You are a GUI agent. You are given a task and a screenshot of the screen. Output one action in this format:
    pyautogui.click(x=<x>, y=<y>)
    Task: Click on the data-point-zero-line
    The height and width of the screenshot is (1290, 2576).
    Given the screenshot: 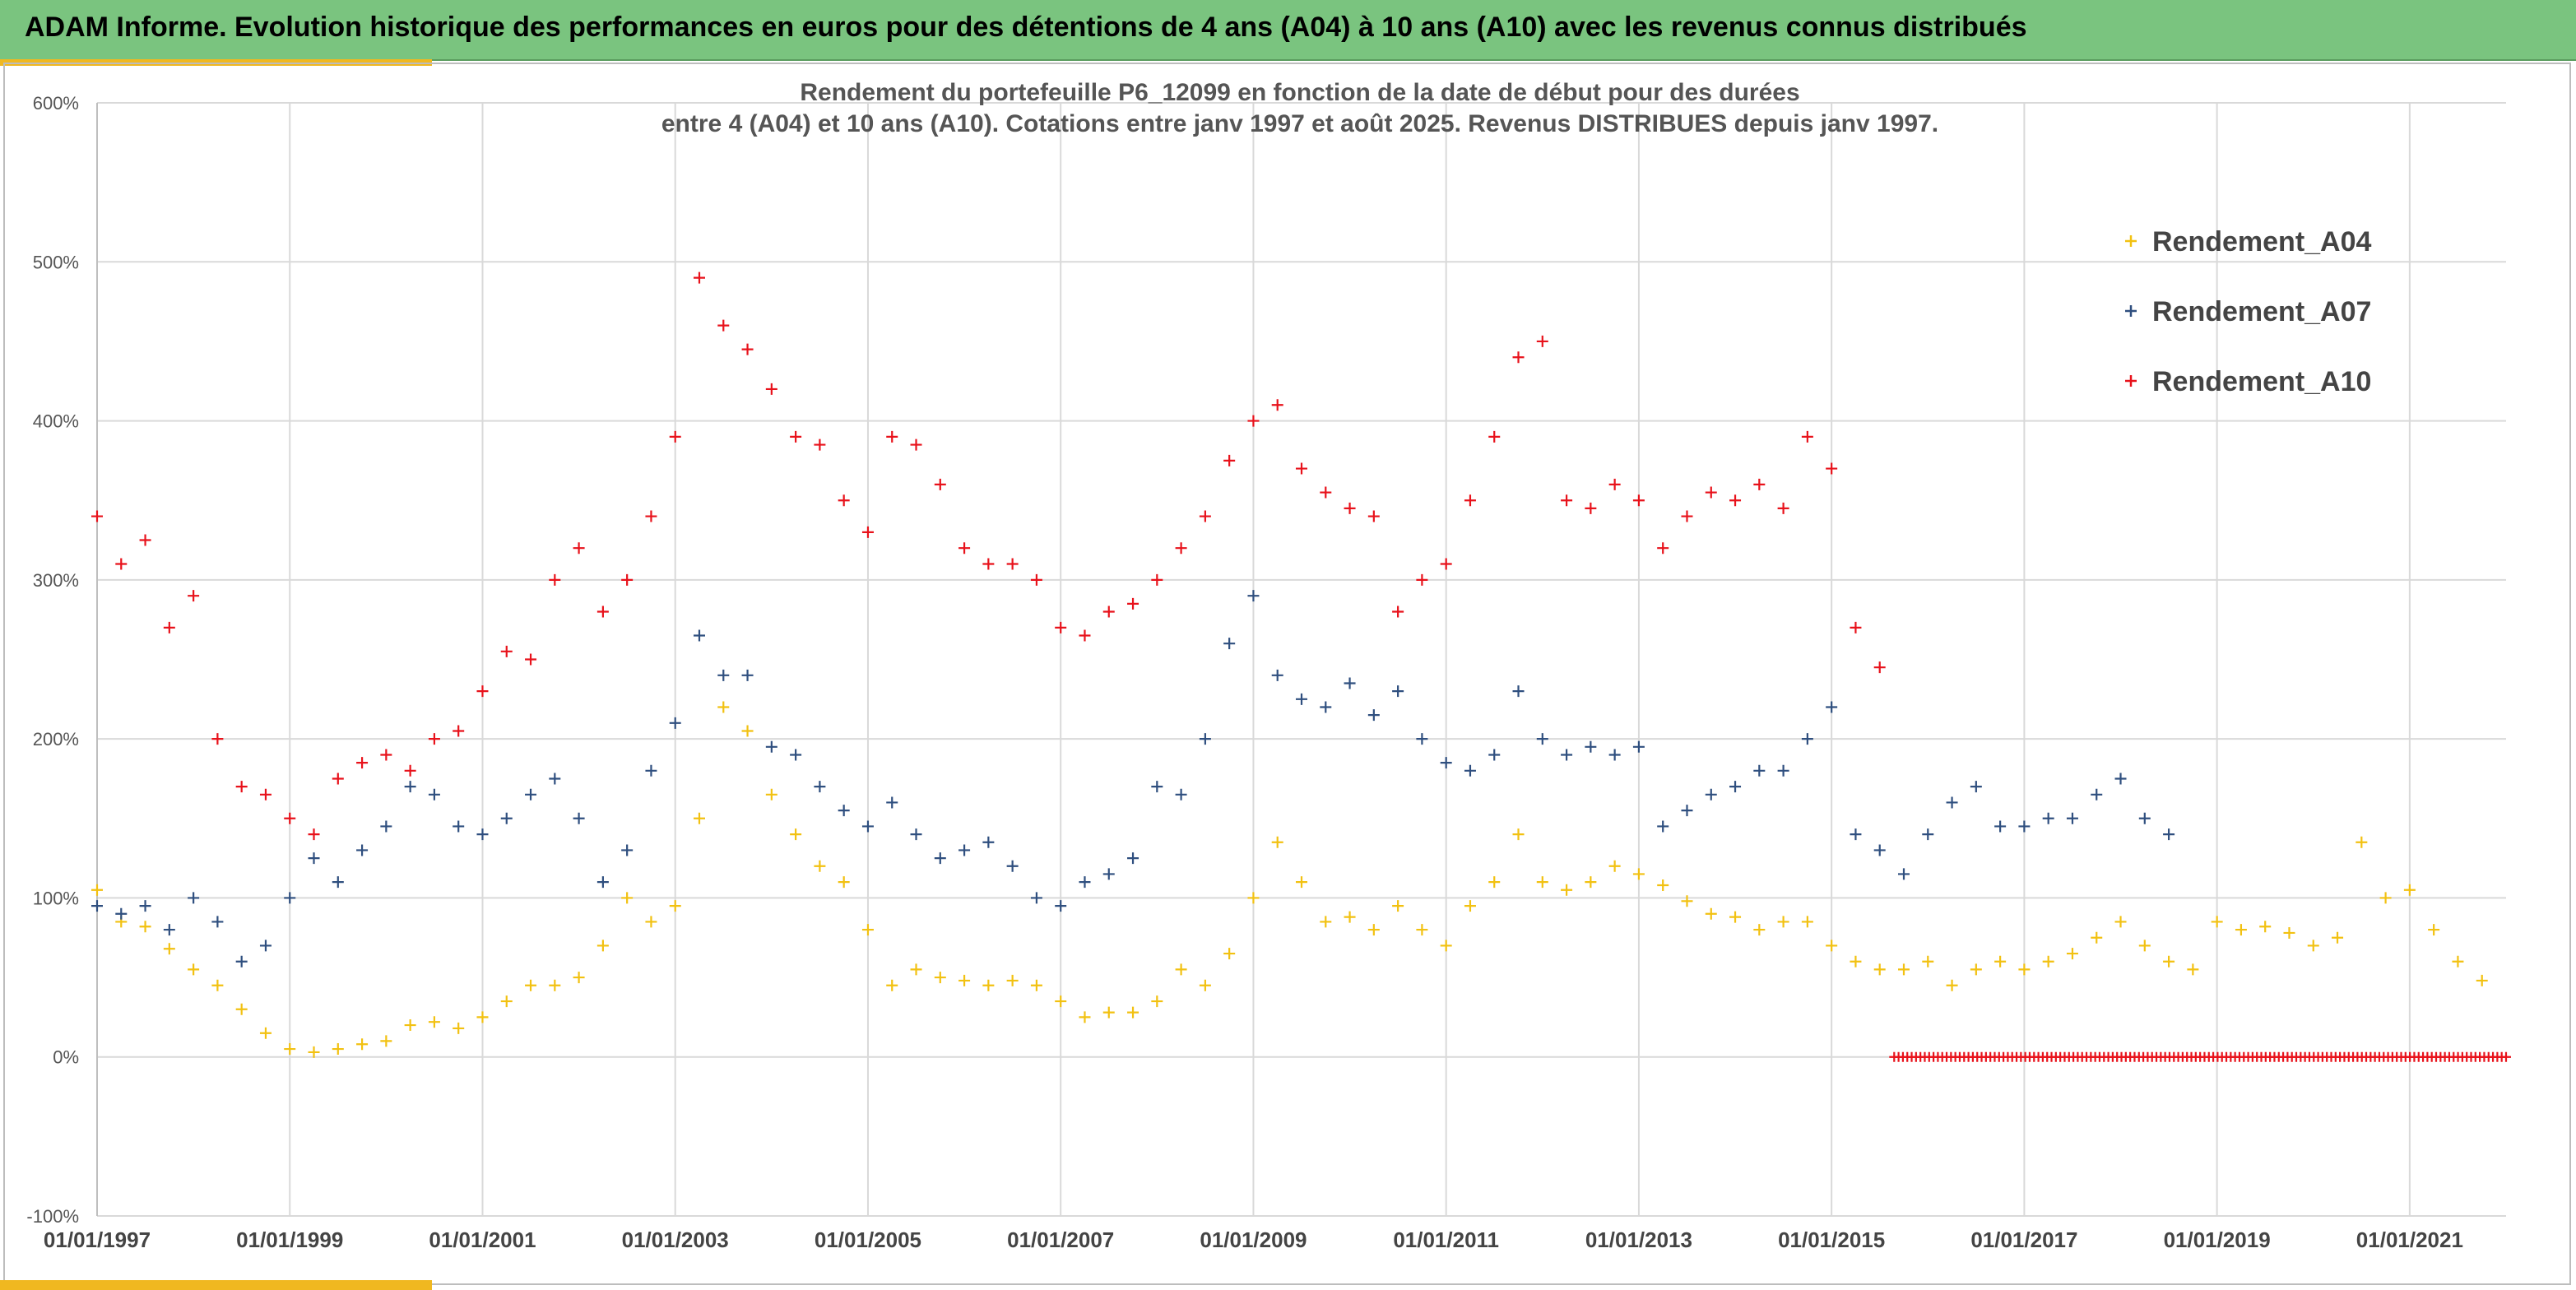 What is the action you would take?
    pyautogui.click(x=2506, y=1056)
    